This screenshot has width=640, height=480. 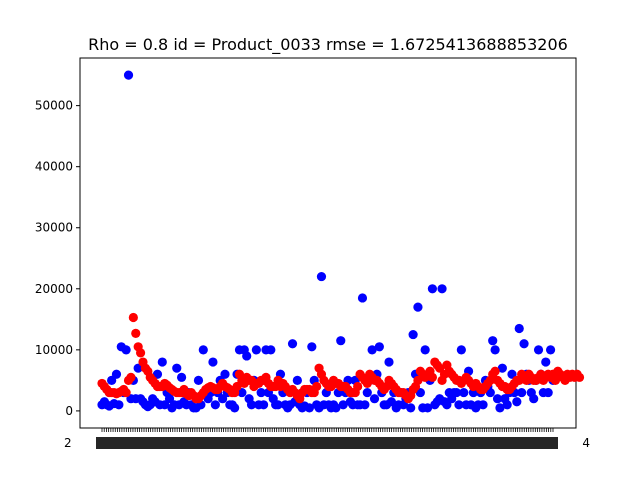 What do you see at coordinates (586, 443) in the screenshot?
I see `x-tick-label: 4` at bounding box center [586, 443].